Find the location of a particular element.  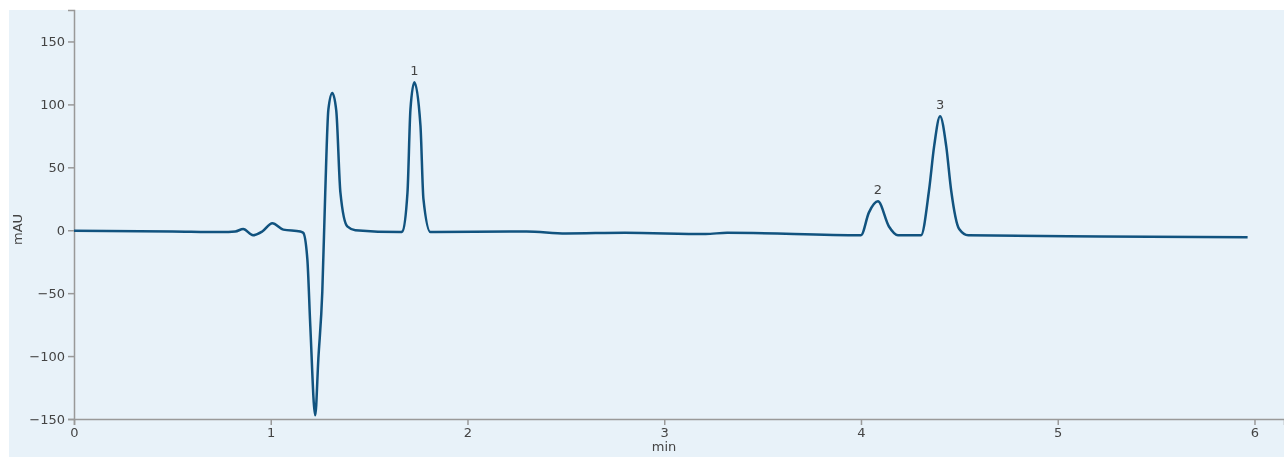

y-tick-label: −50 is located at coordinates (51, 293).